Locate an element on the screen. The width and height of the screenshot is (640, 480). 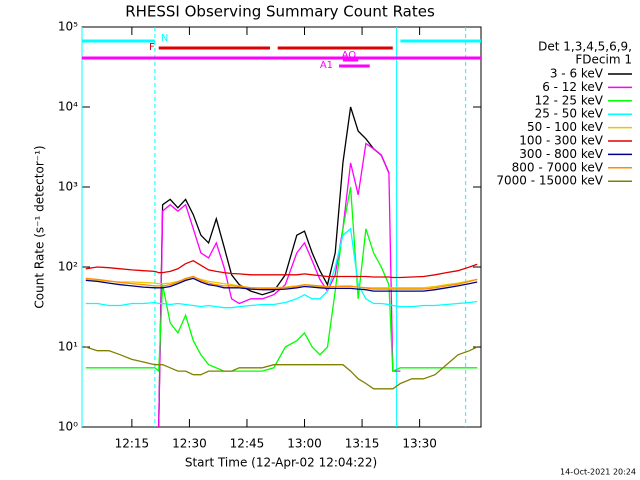
y-axis-label: Count Rate (s⁻¹ detector⁻¹) is located at coordinates (40, 226).